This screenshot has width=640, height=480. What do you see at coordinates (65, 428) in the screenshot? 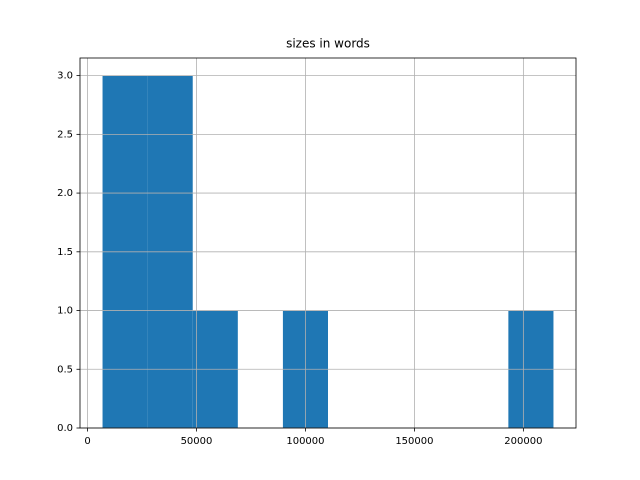
I see `y-tick-label: 0.0` at bounding box center [65, 428].